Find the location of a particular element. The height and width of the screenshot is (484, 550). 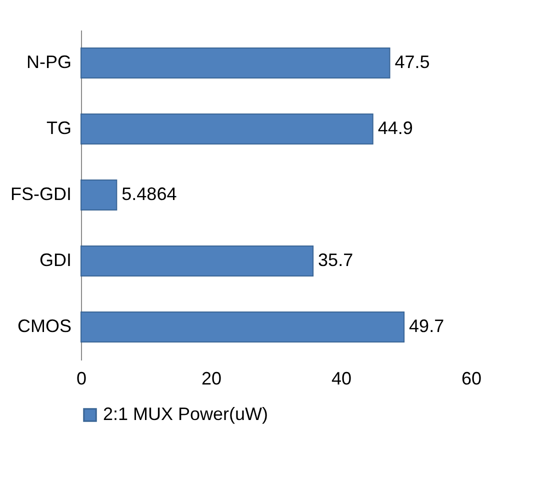

y-tick-label: FS-GDI is located at coordinates (41, 194).